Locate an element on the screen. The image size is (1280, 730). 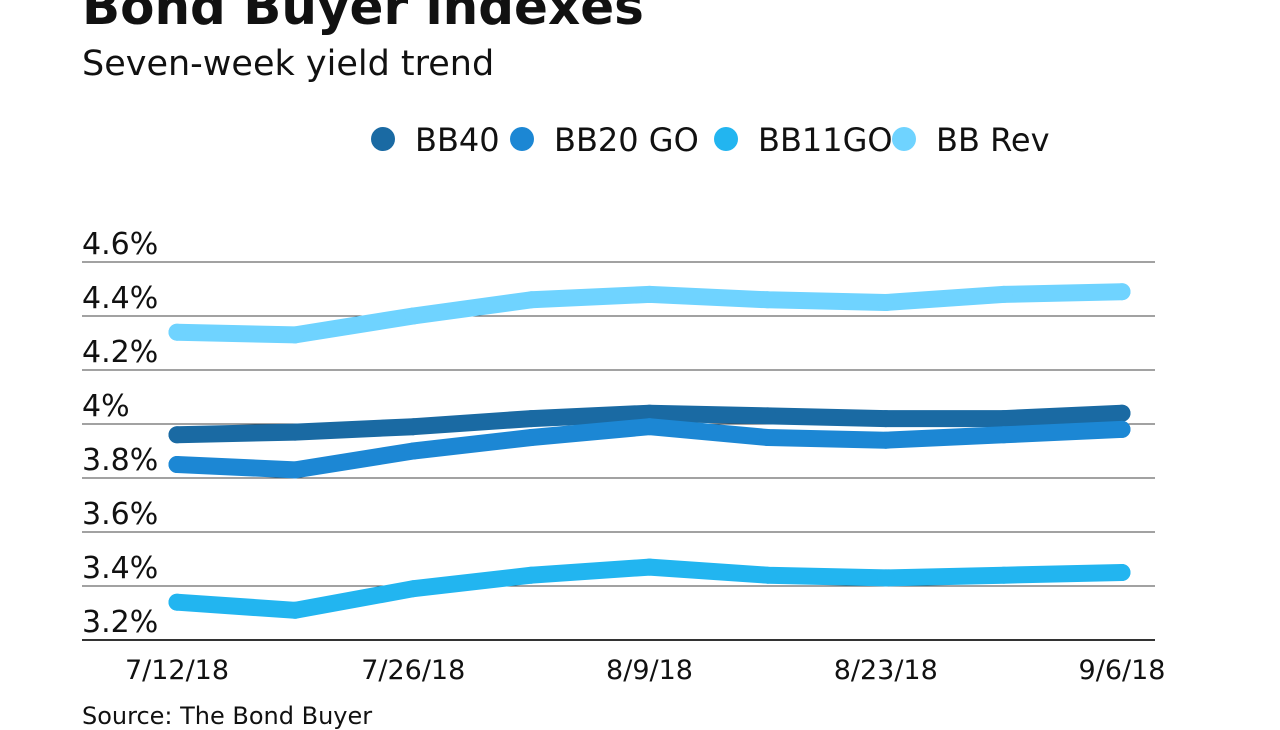
y-tick-label: 3.4% is located at coordinates (120, 568).